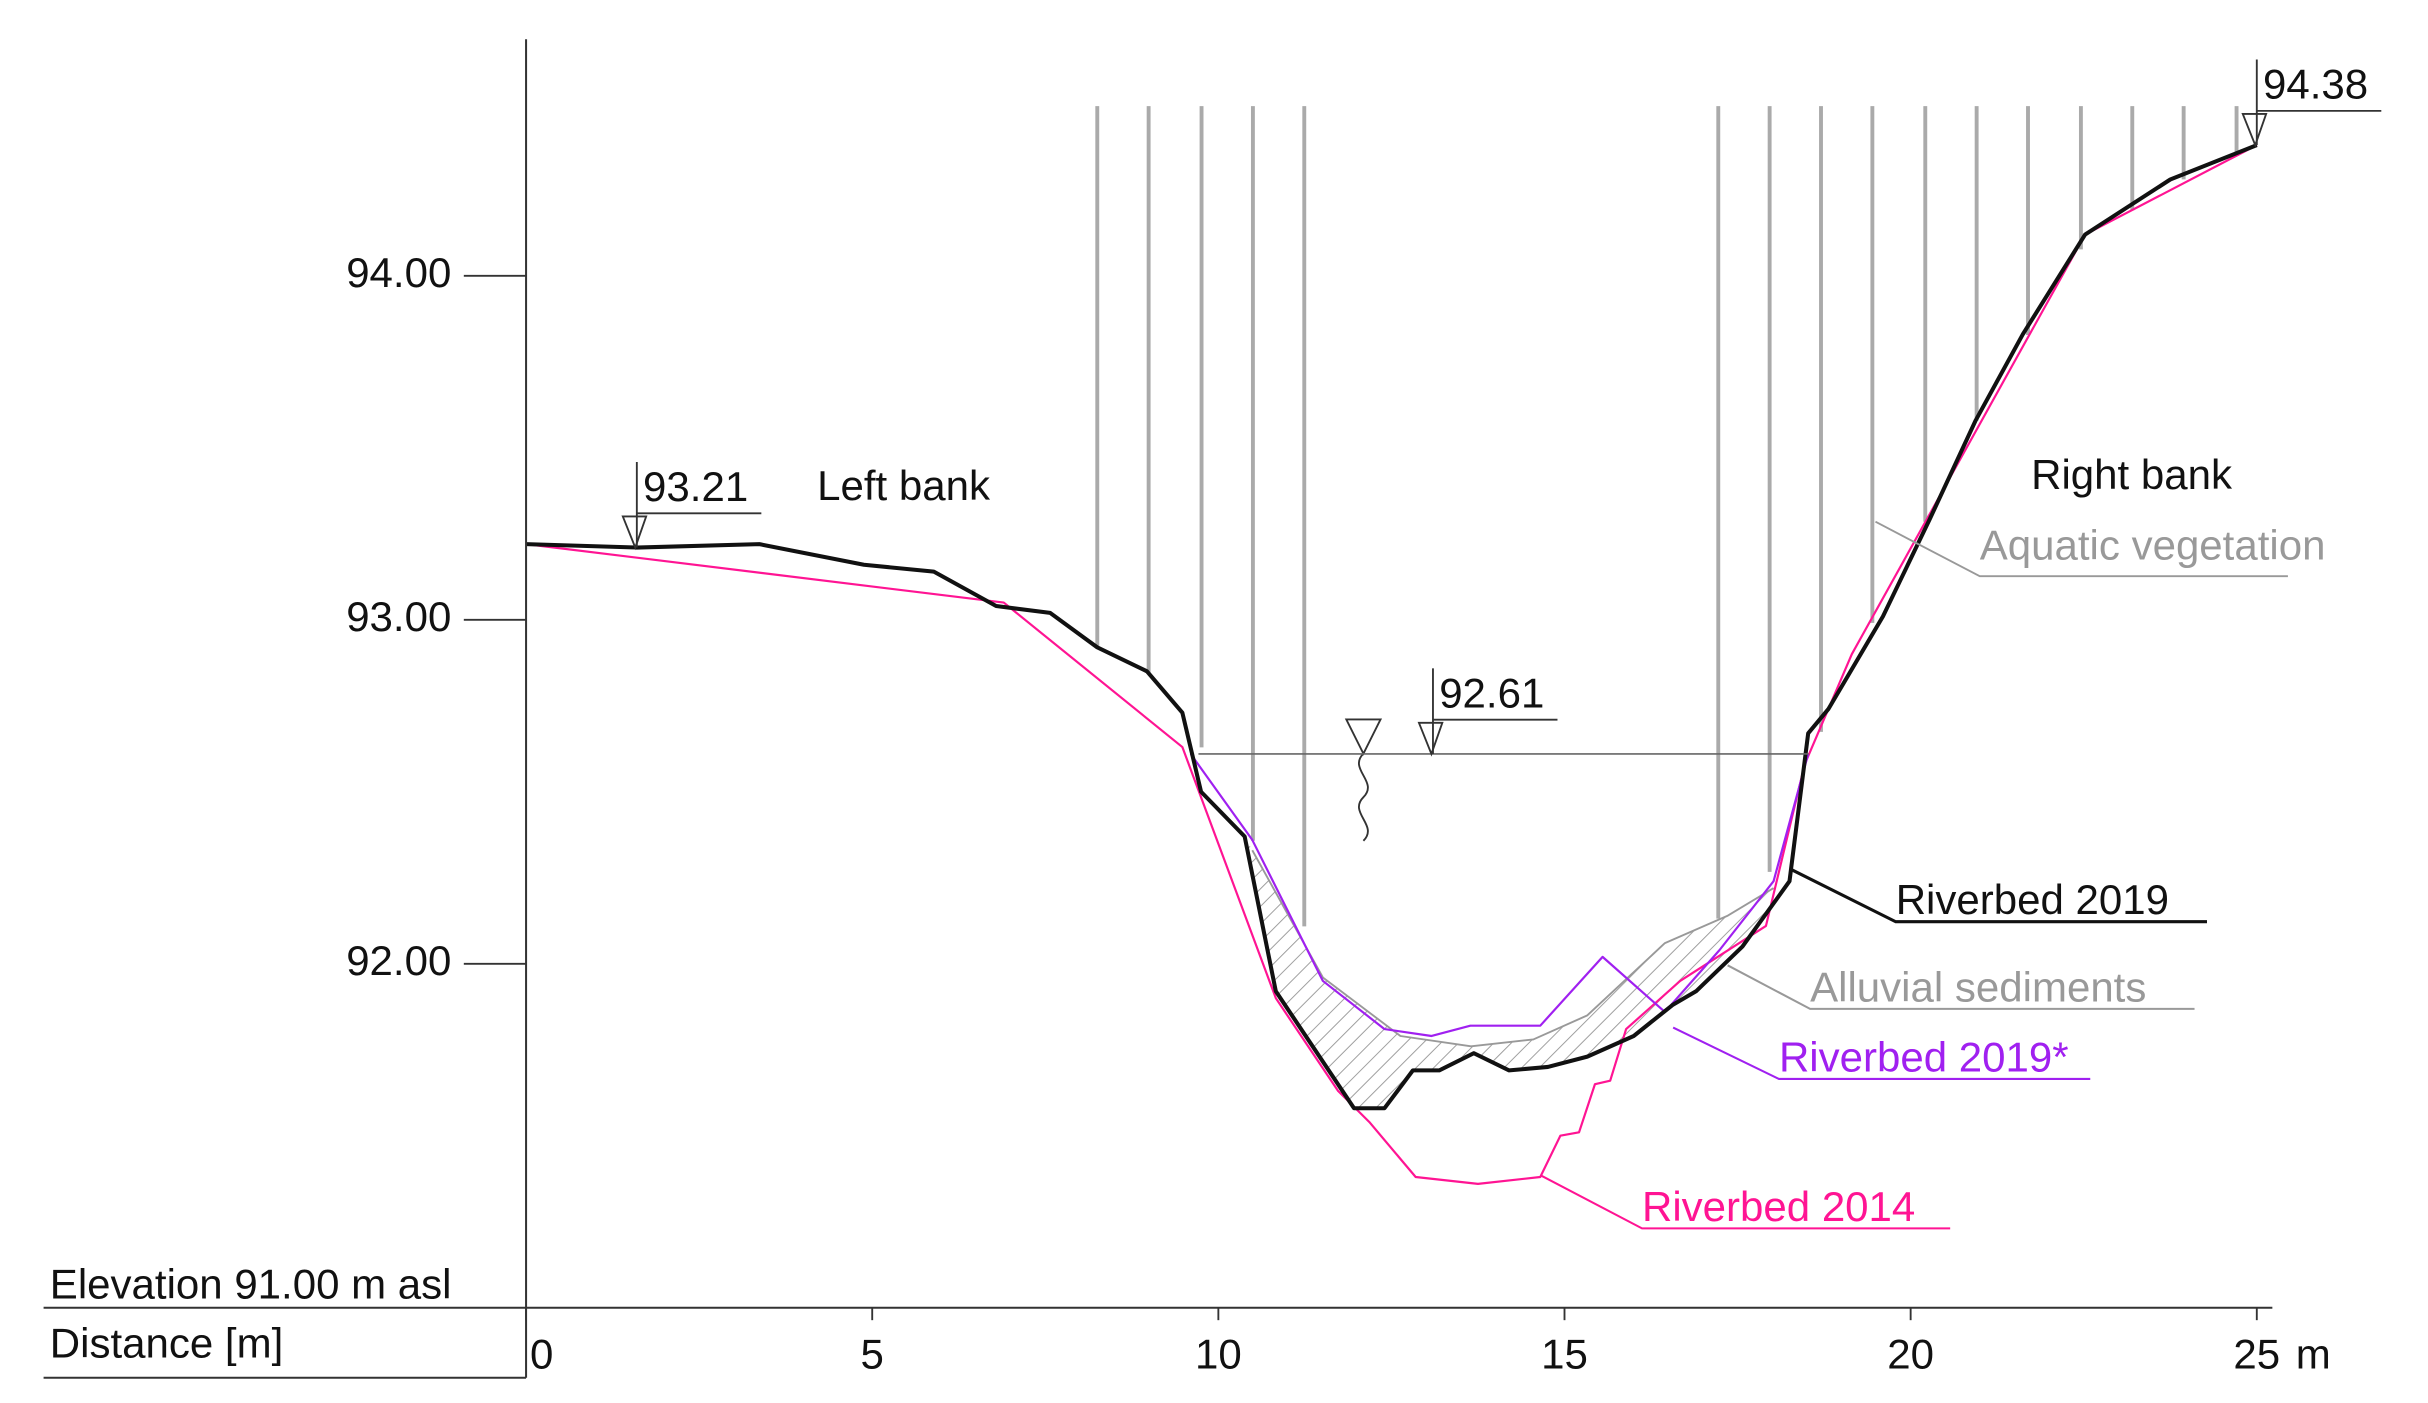 This screenshot has width=2428, height=1403. What do you see at coordinates (541, 1354) in the screenshot?
I see `x-tick-label: 0` at bounding box center [541, 1354].